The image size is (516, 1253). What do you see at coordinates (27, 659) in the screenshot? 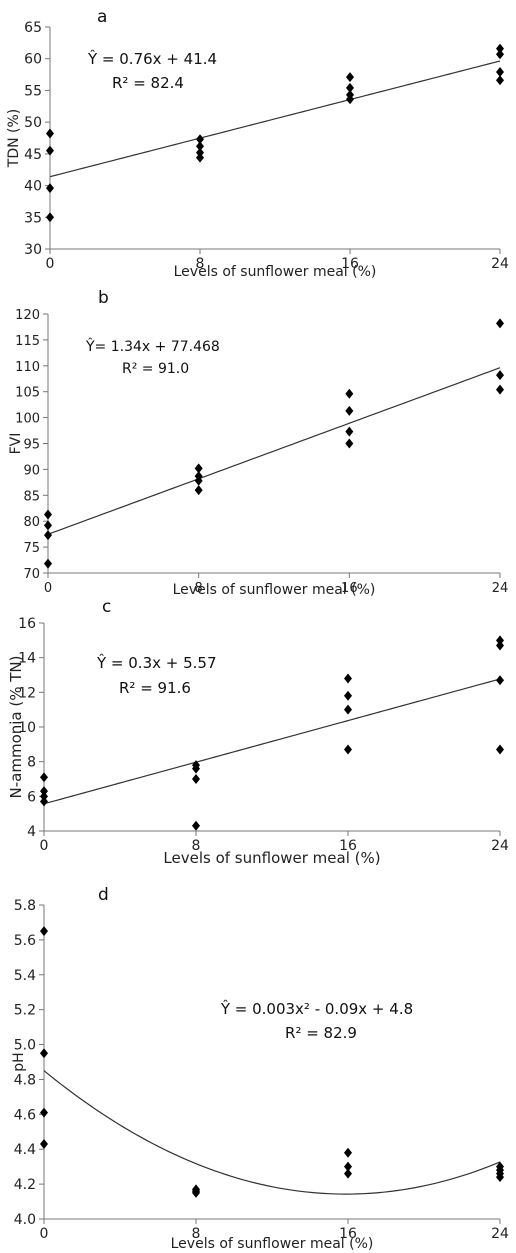
I see `y-tick-label: 14` at bounding box center [27, 659].